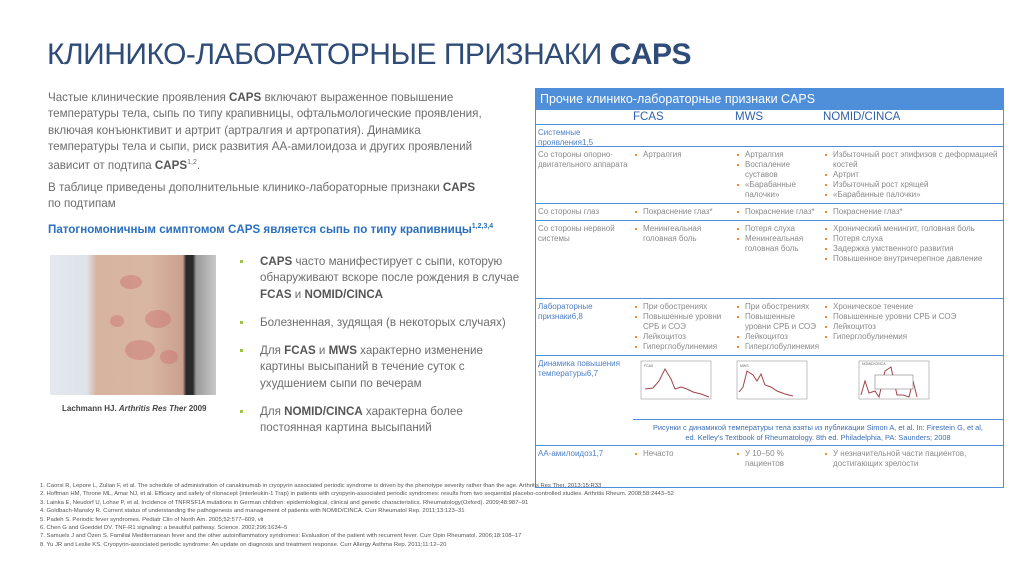 This screenshot has height=574, width=1024. Describe the element at coordinates (874, 364) in the screenshot. I see `chart-label: NOMID/CINCA` at that location.